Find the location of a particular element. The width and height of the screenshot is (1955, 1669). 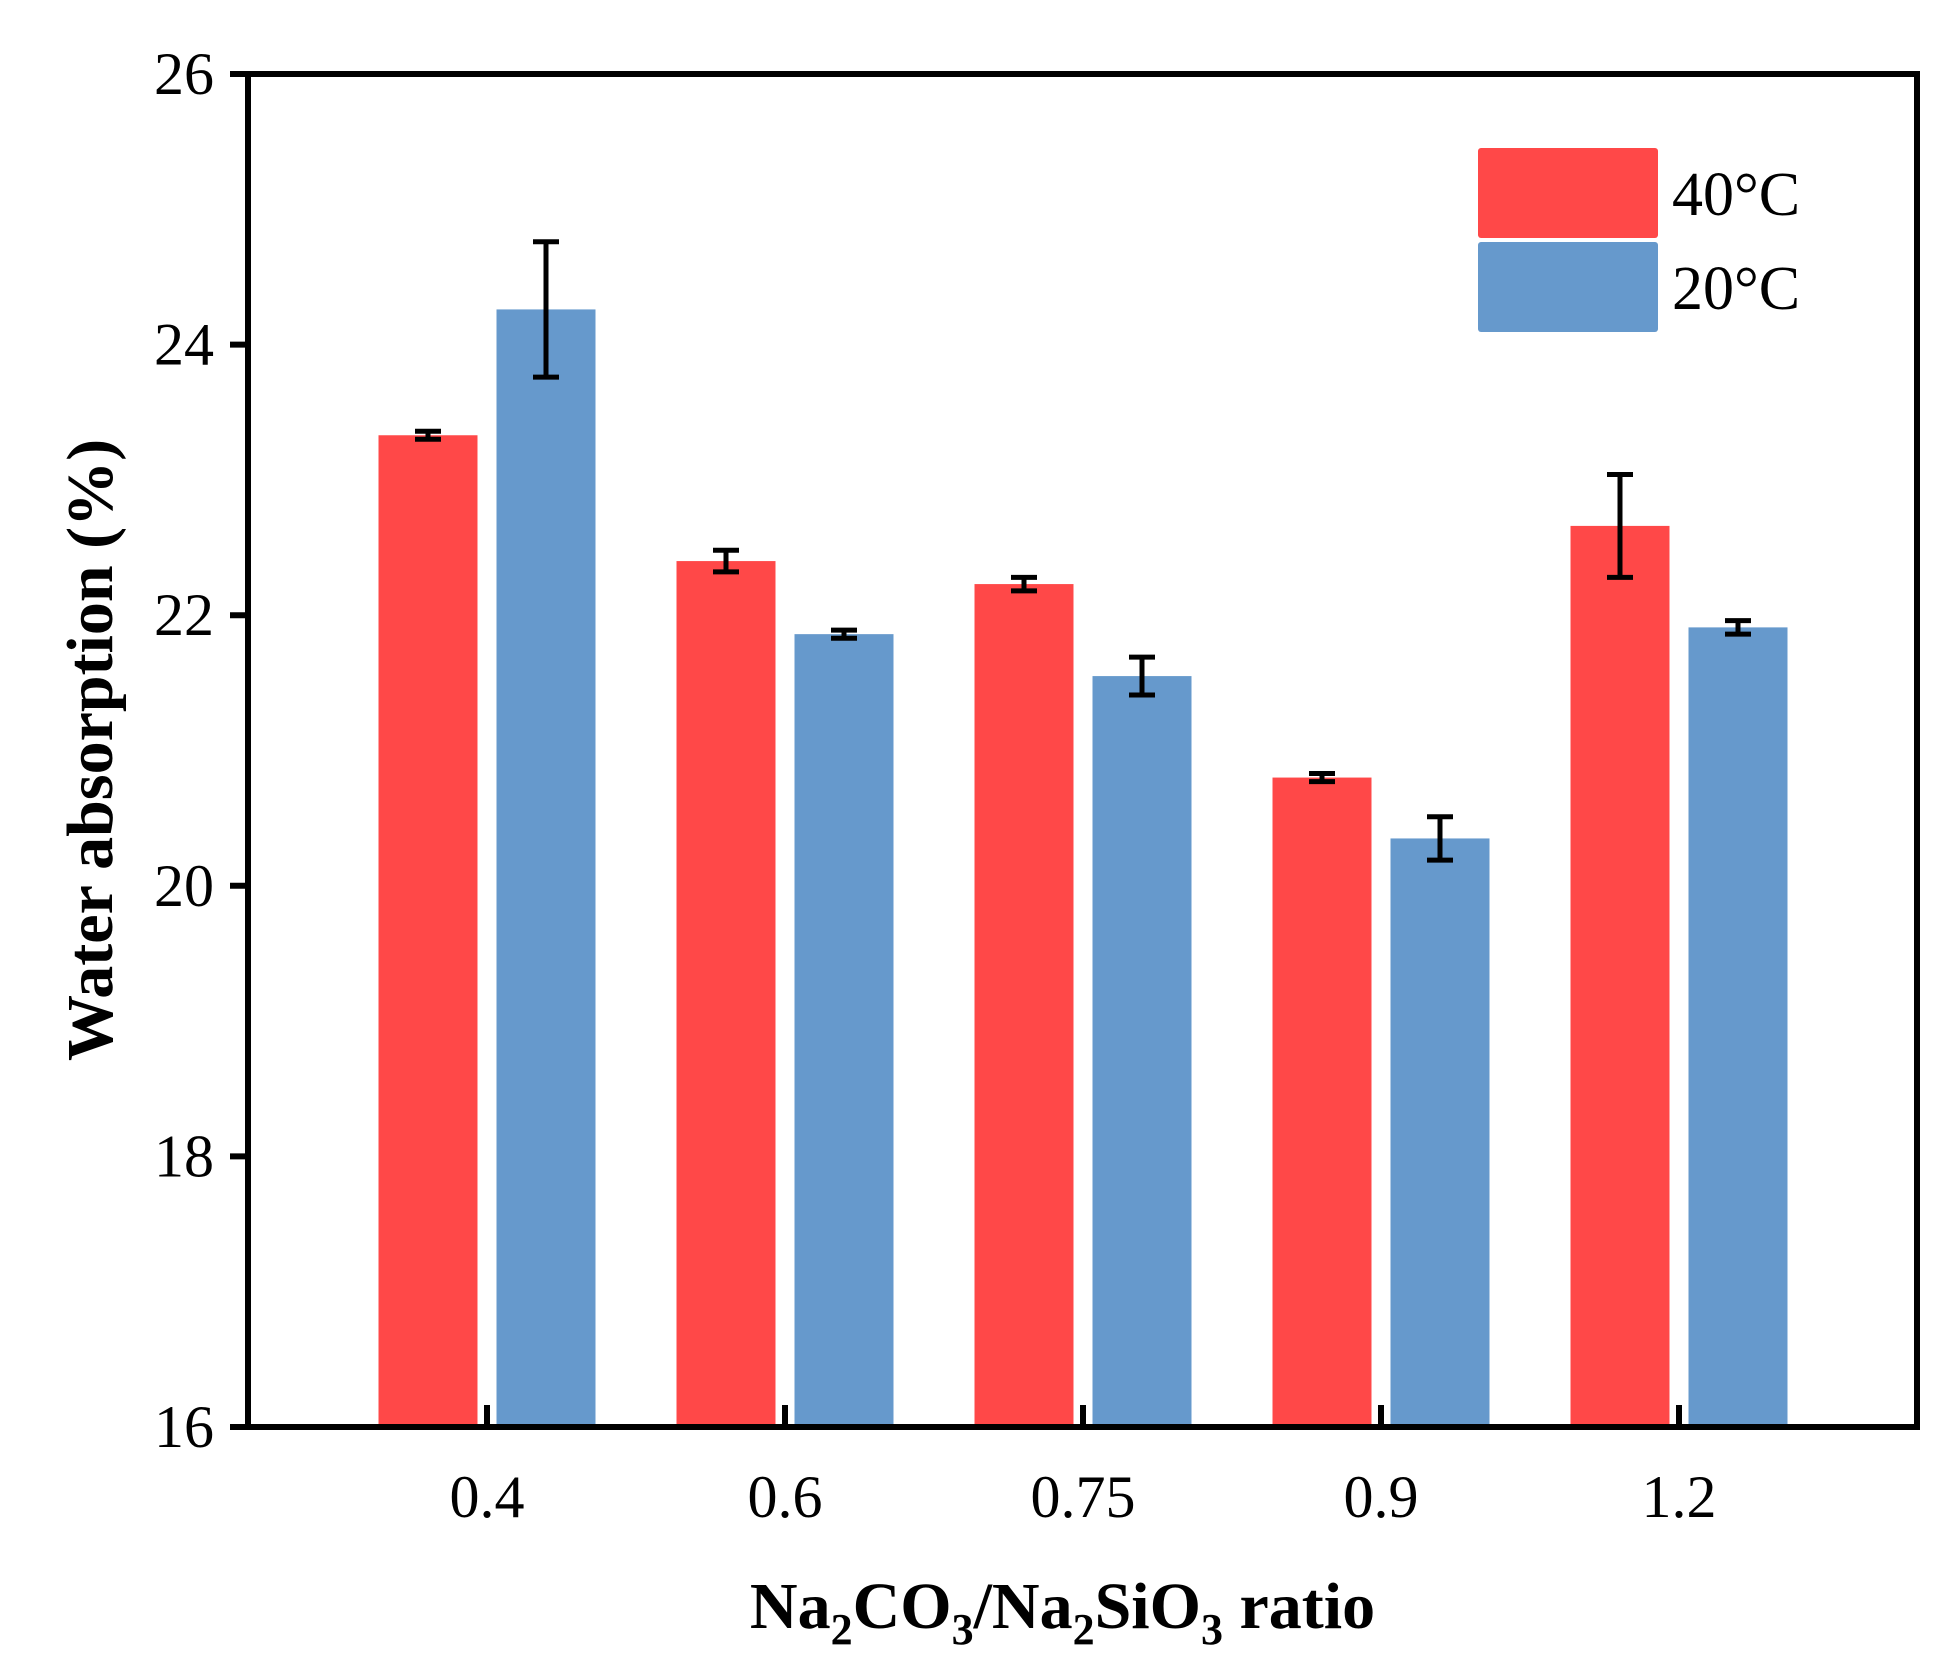

y-tick-label: 16 is located at coordinates (184, 1427).